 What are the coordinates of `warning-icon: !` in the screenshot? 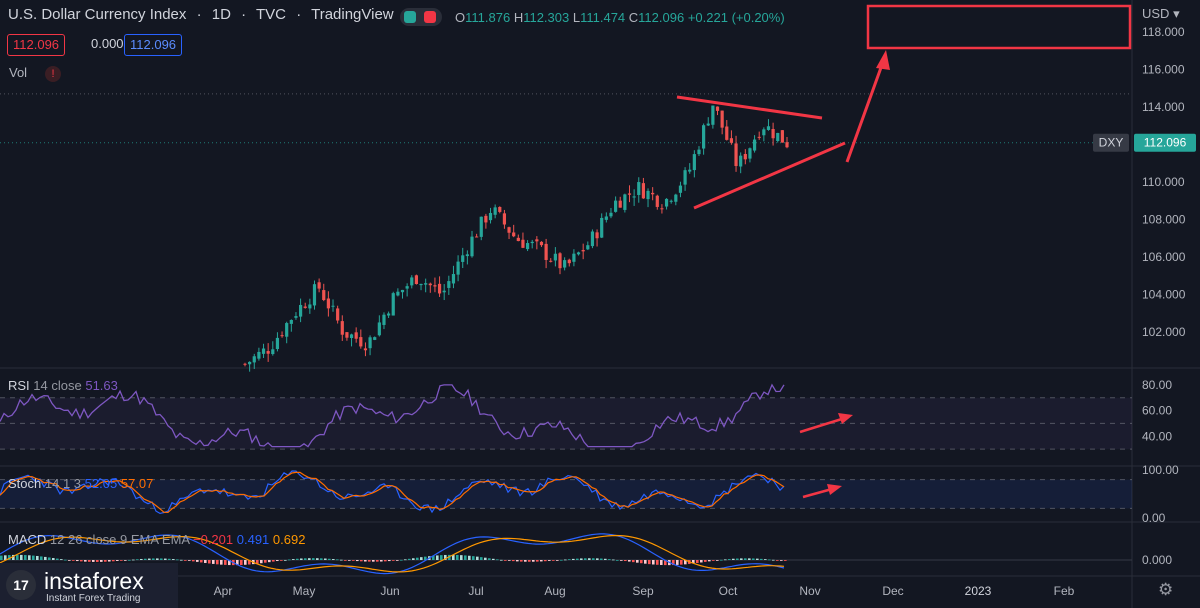 It's located at (53, 74).